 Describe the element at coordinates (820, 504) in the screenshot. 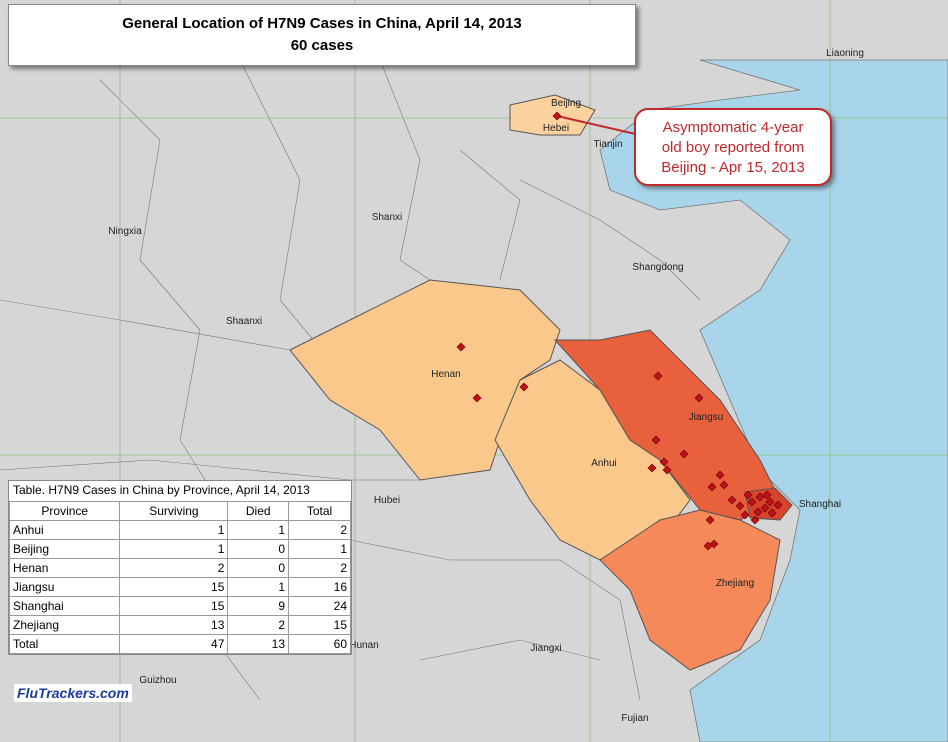

I see `place-label: Shanghai` at that location.